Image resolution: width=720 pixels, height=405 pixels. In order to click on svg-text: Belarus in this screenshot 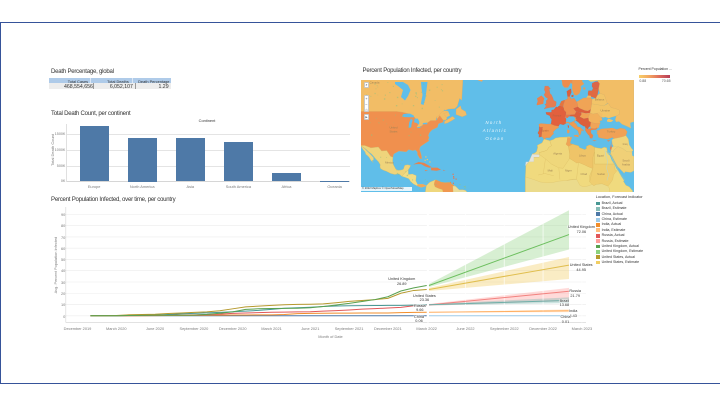, I will do `click(600, 99)`.